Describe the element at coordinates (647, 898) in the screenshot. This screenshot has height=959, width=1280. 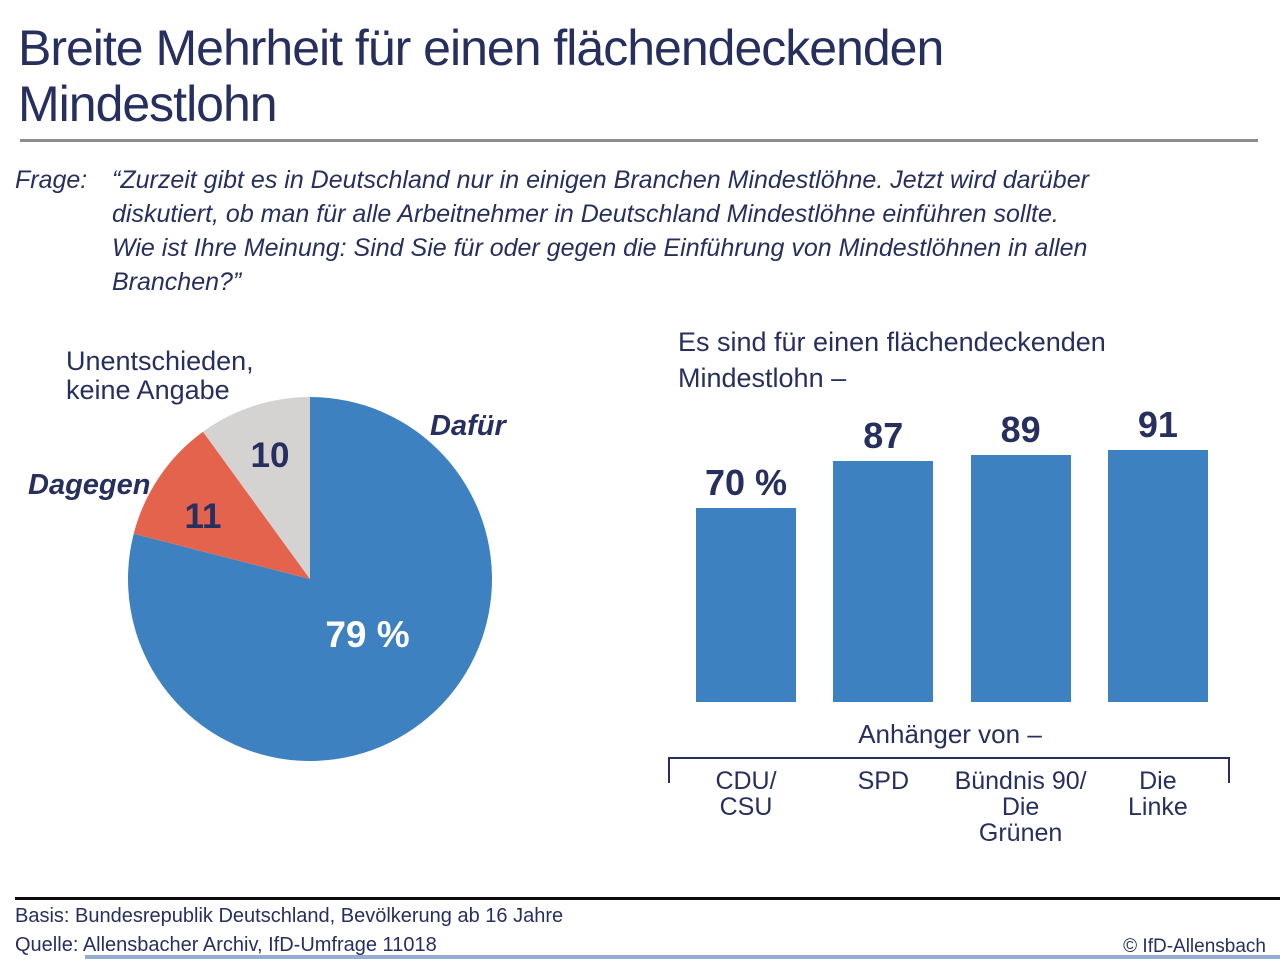
I see `footer-divider-line` at that location.